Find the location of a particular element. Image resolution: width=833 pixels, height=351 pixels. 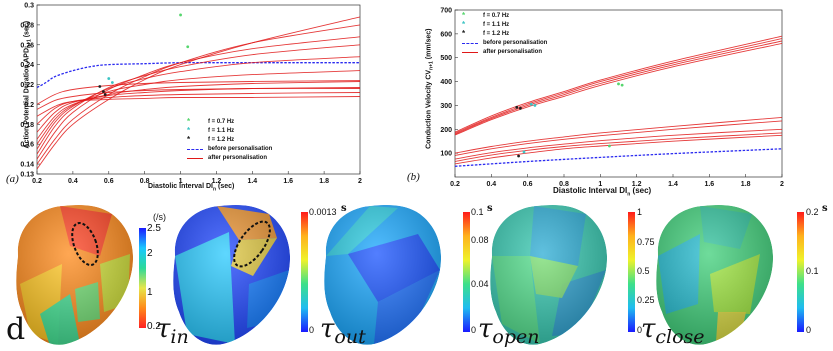

cv-xtick-label: 1.2 is located at coordinates (637, 184).